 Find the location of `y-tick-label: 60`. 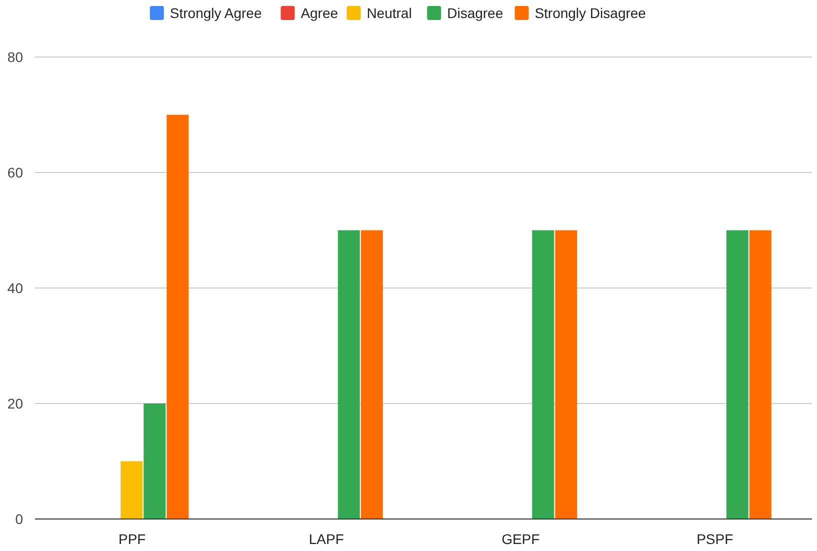

y-tick-label: 60 is located at coordinates (15, 172).